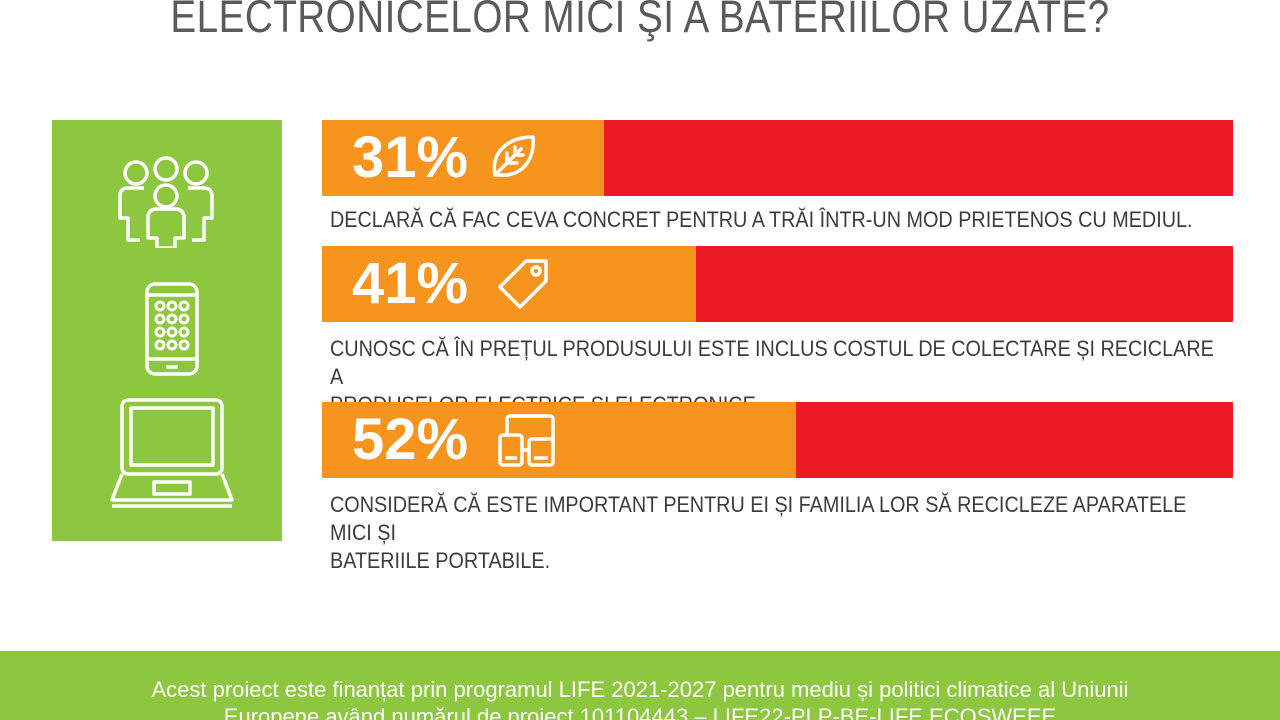  I want to click on bar-2: 41%, so click(777, 284).